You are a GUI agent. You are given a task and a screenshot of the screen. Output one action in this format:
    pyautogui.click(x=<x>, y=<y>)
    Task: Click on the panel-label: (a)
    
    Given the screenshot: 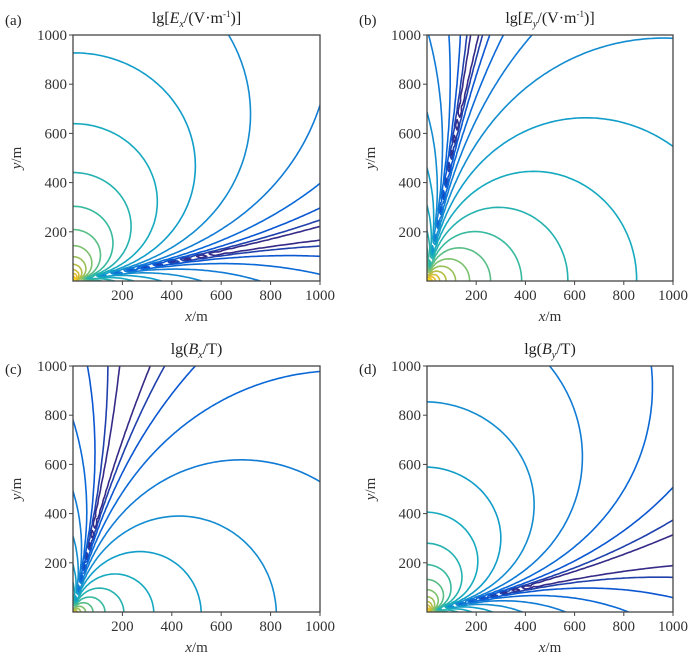 What is the action you would take?
    pyautogui.click(x=13, y=21)
    